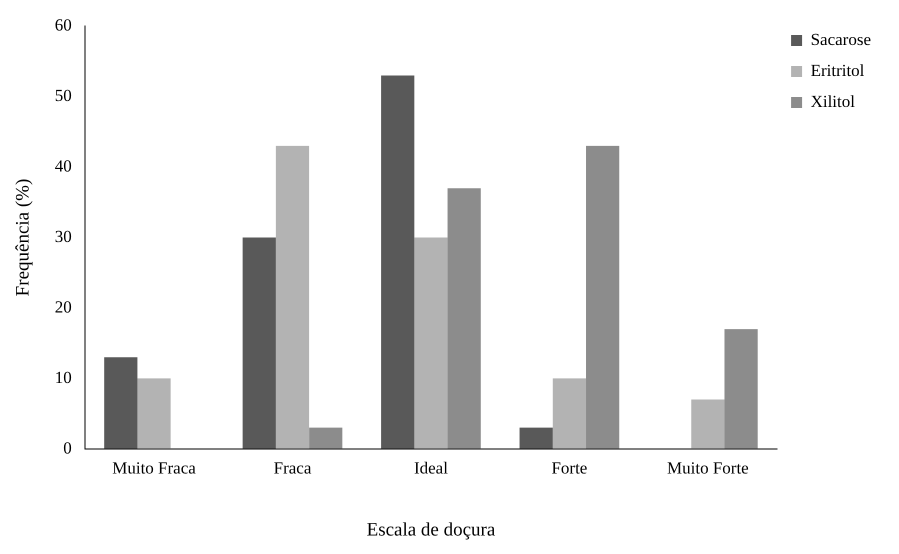  I want to click on y-tick-label: 20, so click(63, 306).